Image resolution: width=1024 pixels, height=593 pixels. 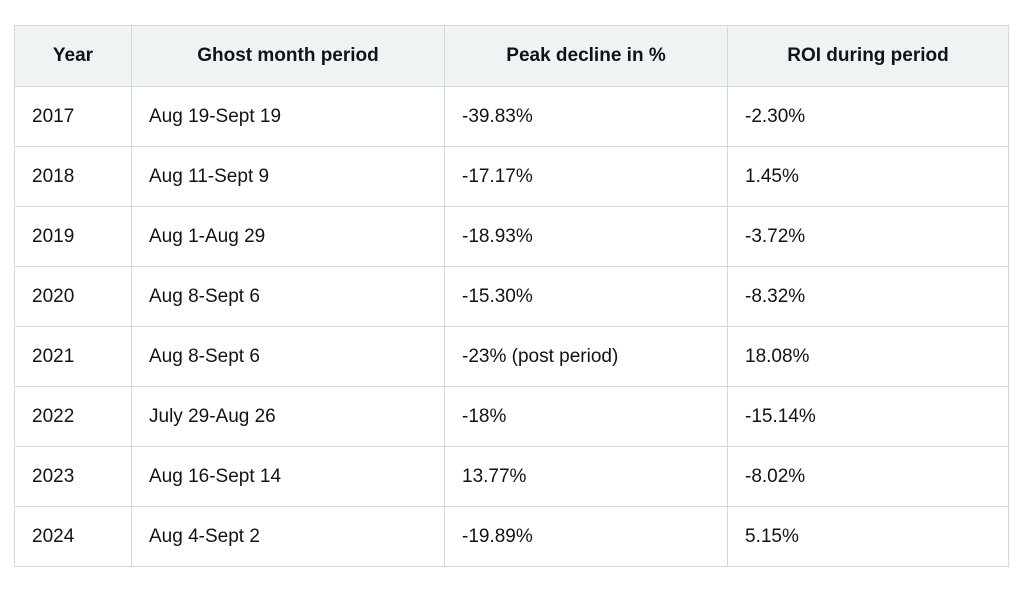 I want to click on header-peak-decline: Peak decline in %, so click(x=586, y=56).